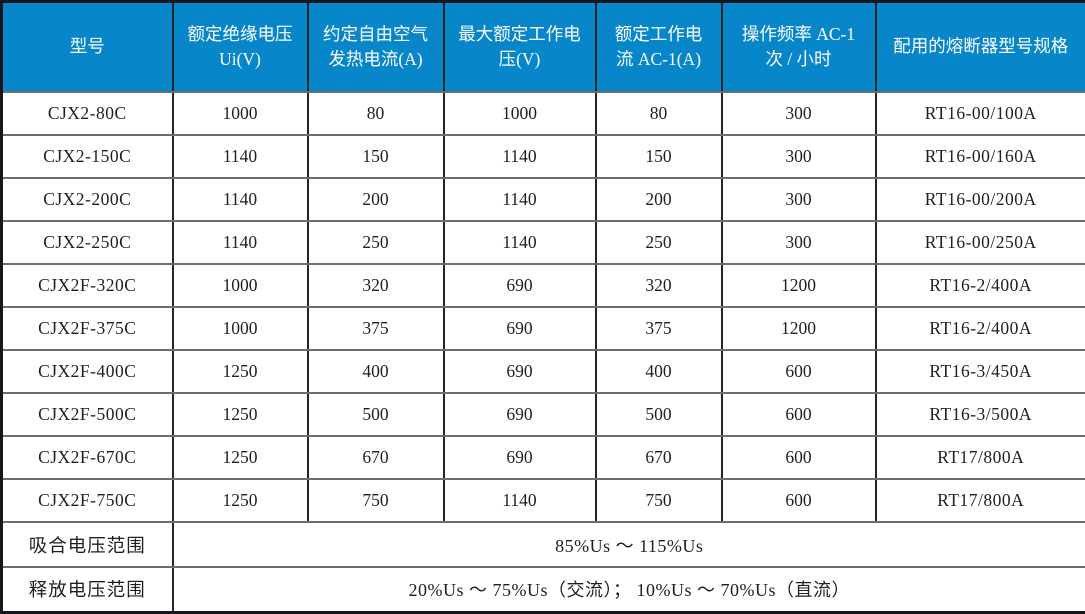 This screenshot has height=614, width=1085. What do you see at coordinates (87, 242) in the screenshot?
I see `model-cell: CJX2-250C` at bounding box center [87, 242].